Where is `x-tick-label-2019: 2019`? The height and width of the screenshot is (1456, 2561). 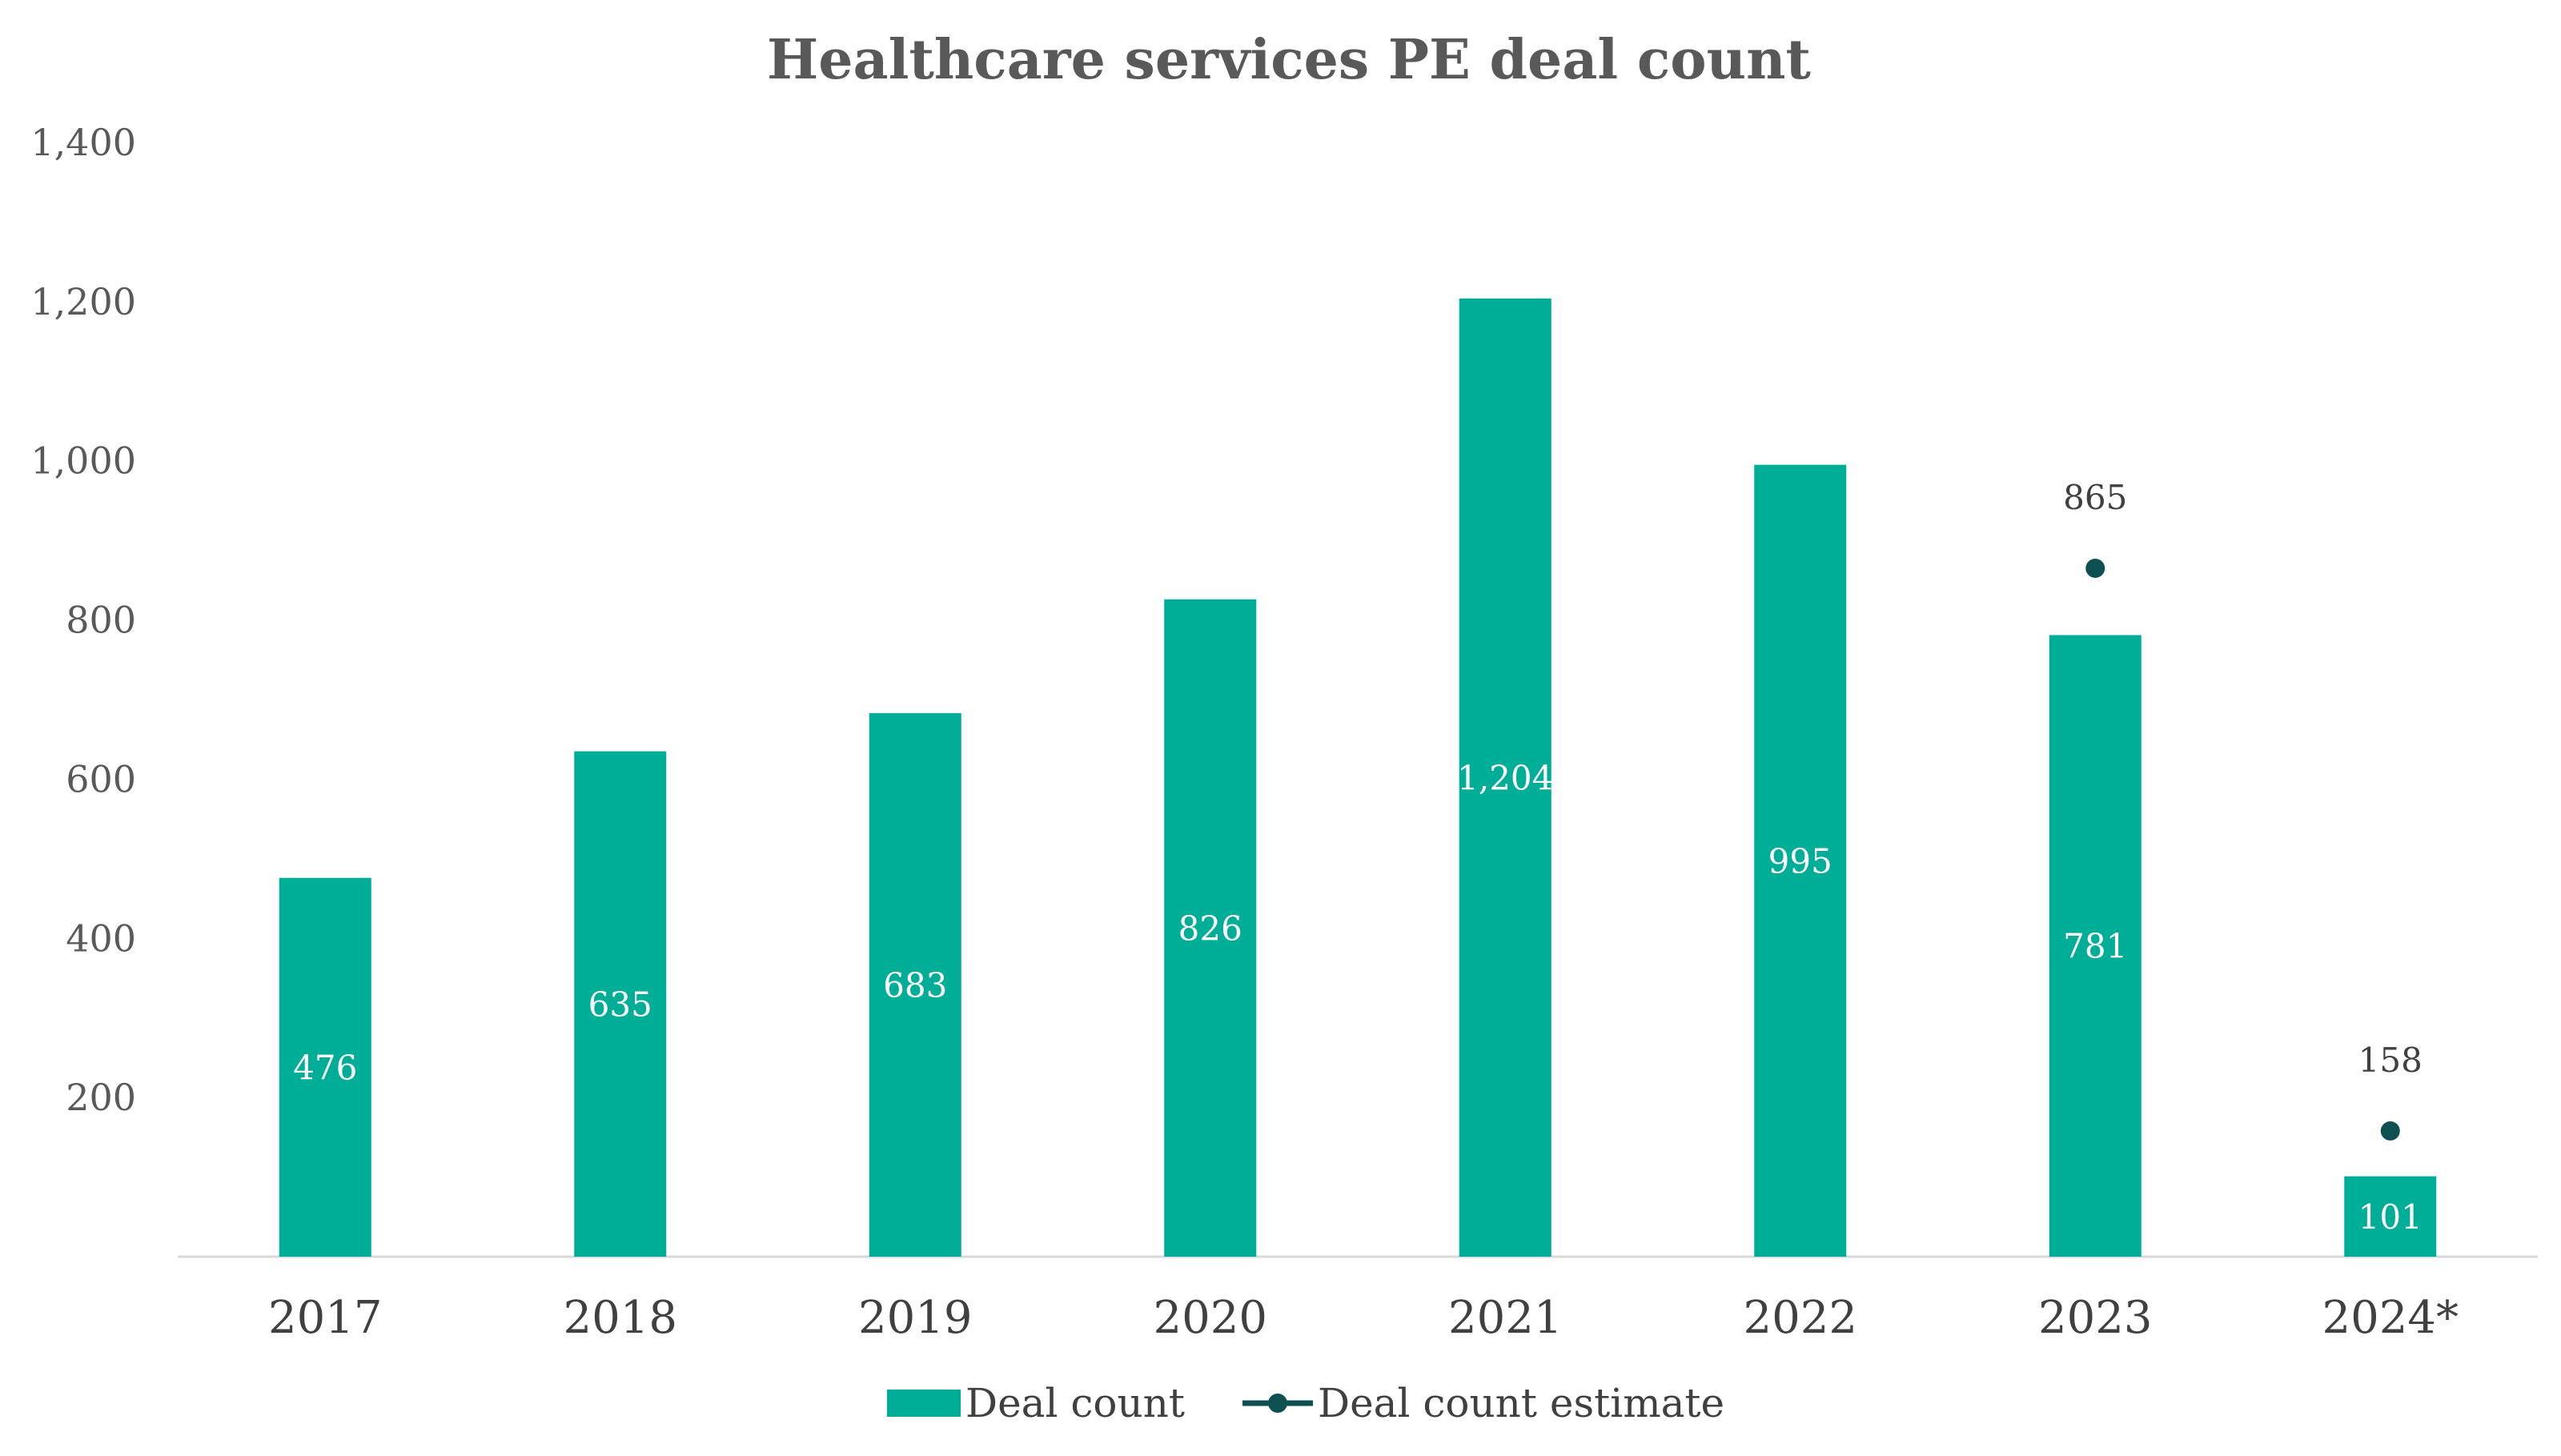
x-tick-label-2019: 2019 is located at coordinates (915, 1318).